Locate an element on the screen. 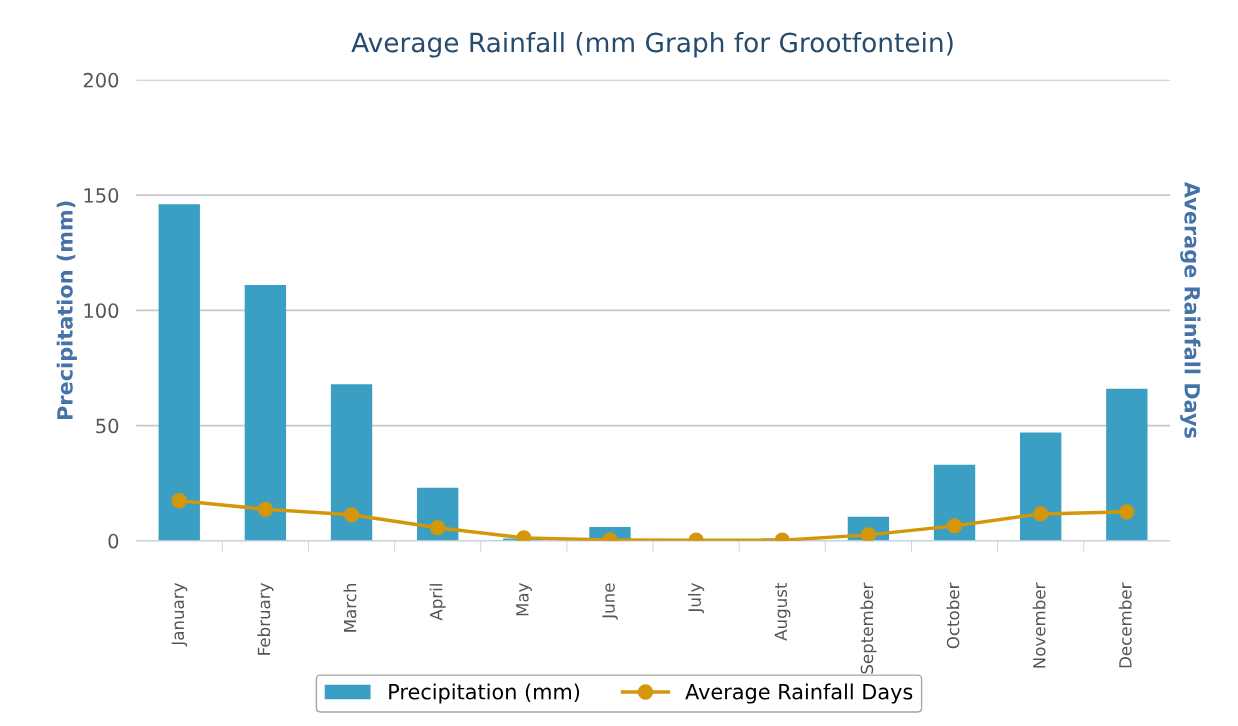 The image size is (1238, 726). chart-title: Average Rainfall (mm Graph for Grootfontein) is located at coordinates (652, 45).